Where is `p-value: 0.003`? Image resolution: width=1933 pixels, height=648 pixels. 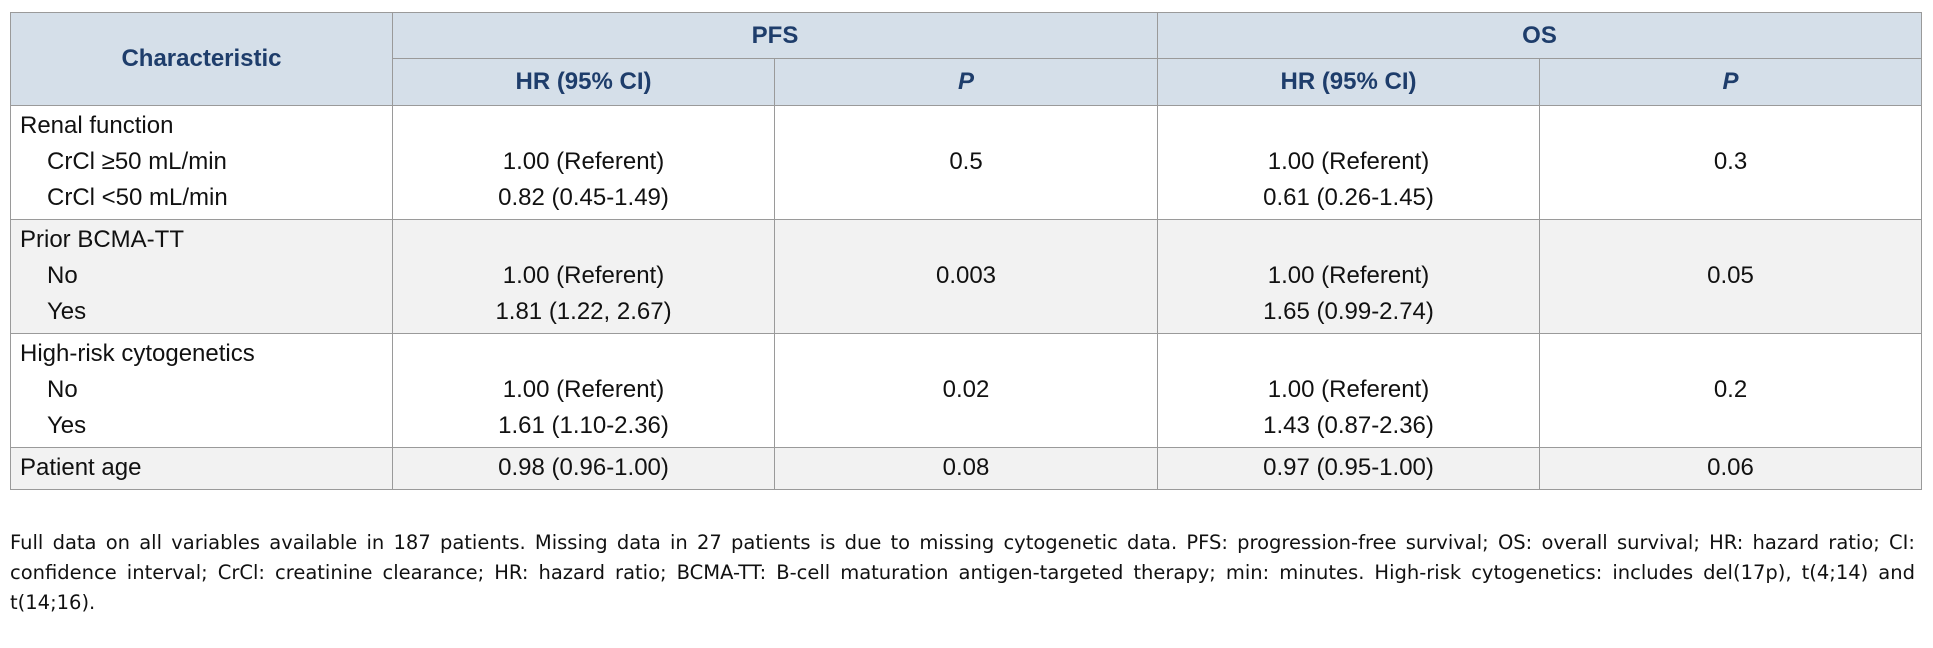 p-value: 0.003 is located at coordinates (966, 275).